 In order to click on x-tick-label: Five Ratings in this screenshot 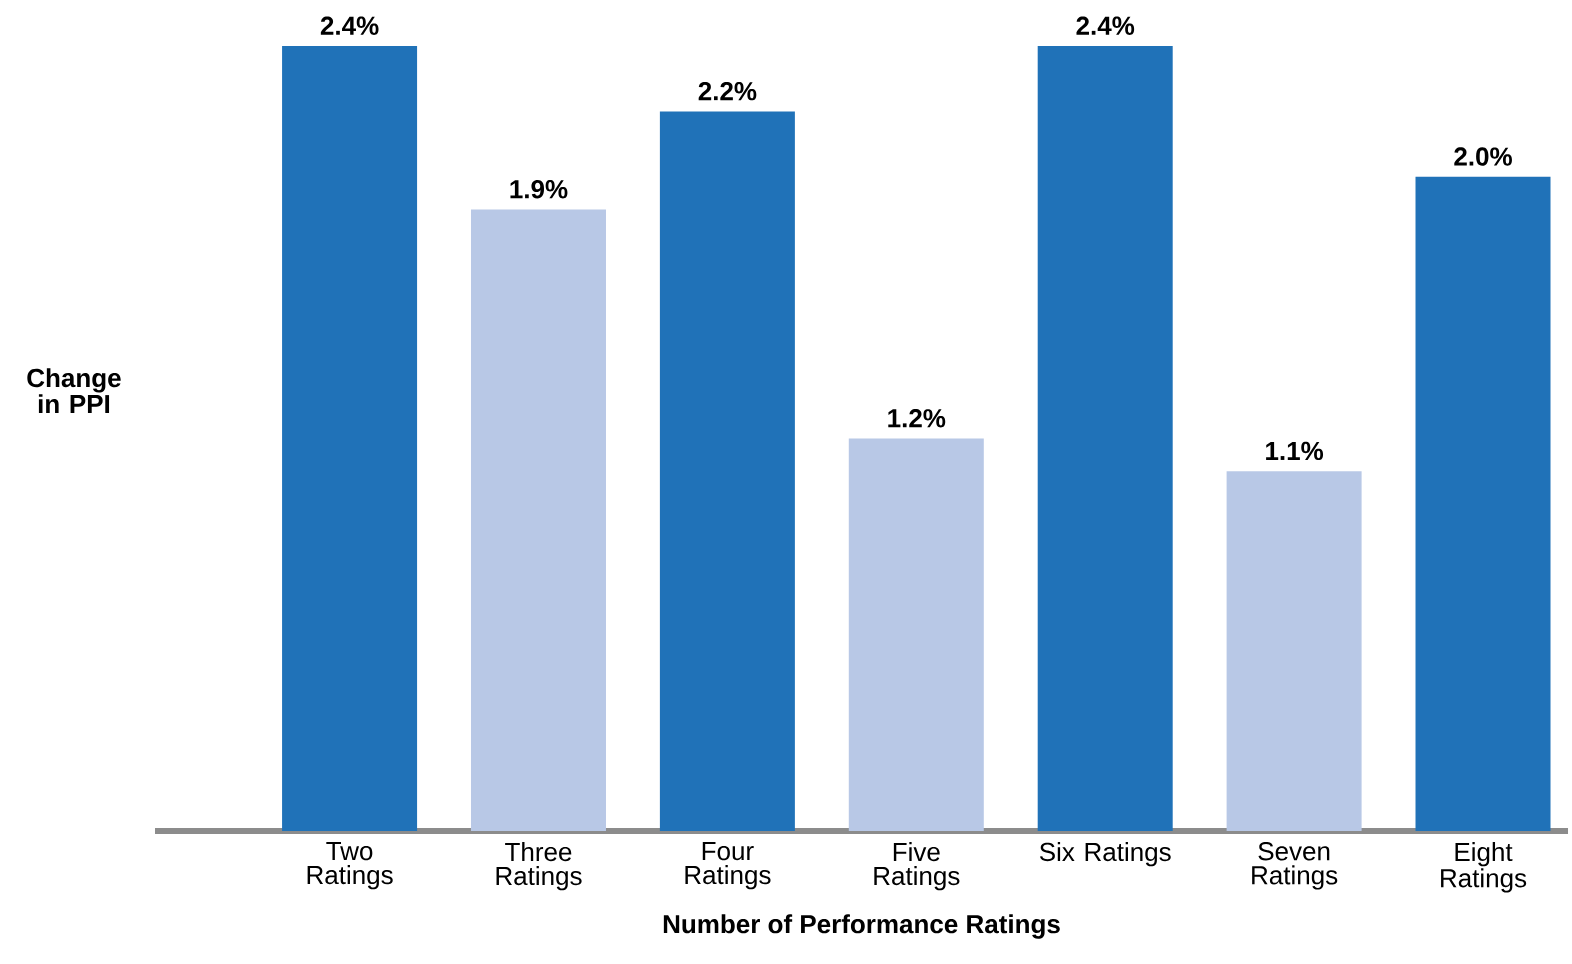, I will do `click(917, 866)`.